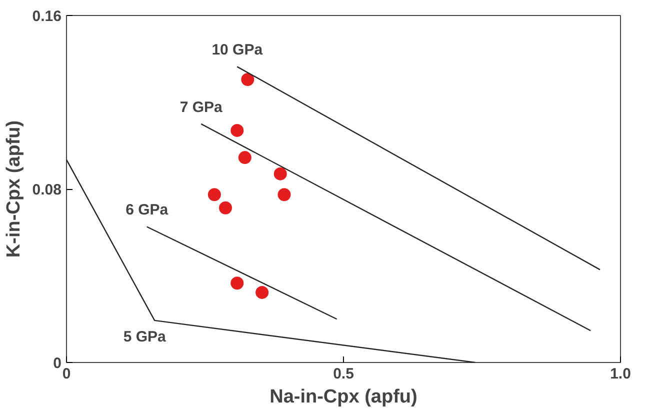 This screenshot has width=657, height=414. What do you see at coordinates (47, 16) in the screenshot?
I see `y-tick-label: 0.16` at bounding box center [47, 16].